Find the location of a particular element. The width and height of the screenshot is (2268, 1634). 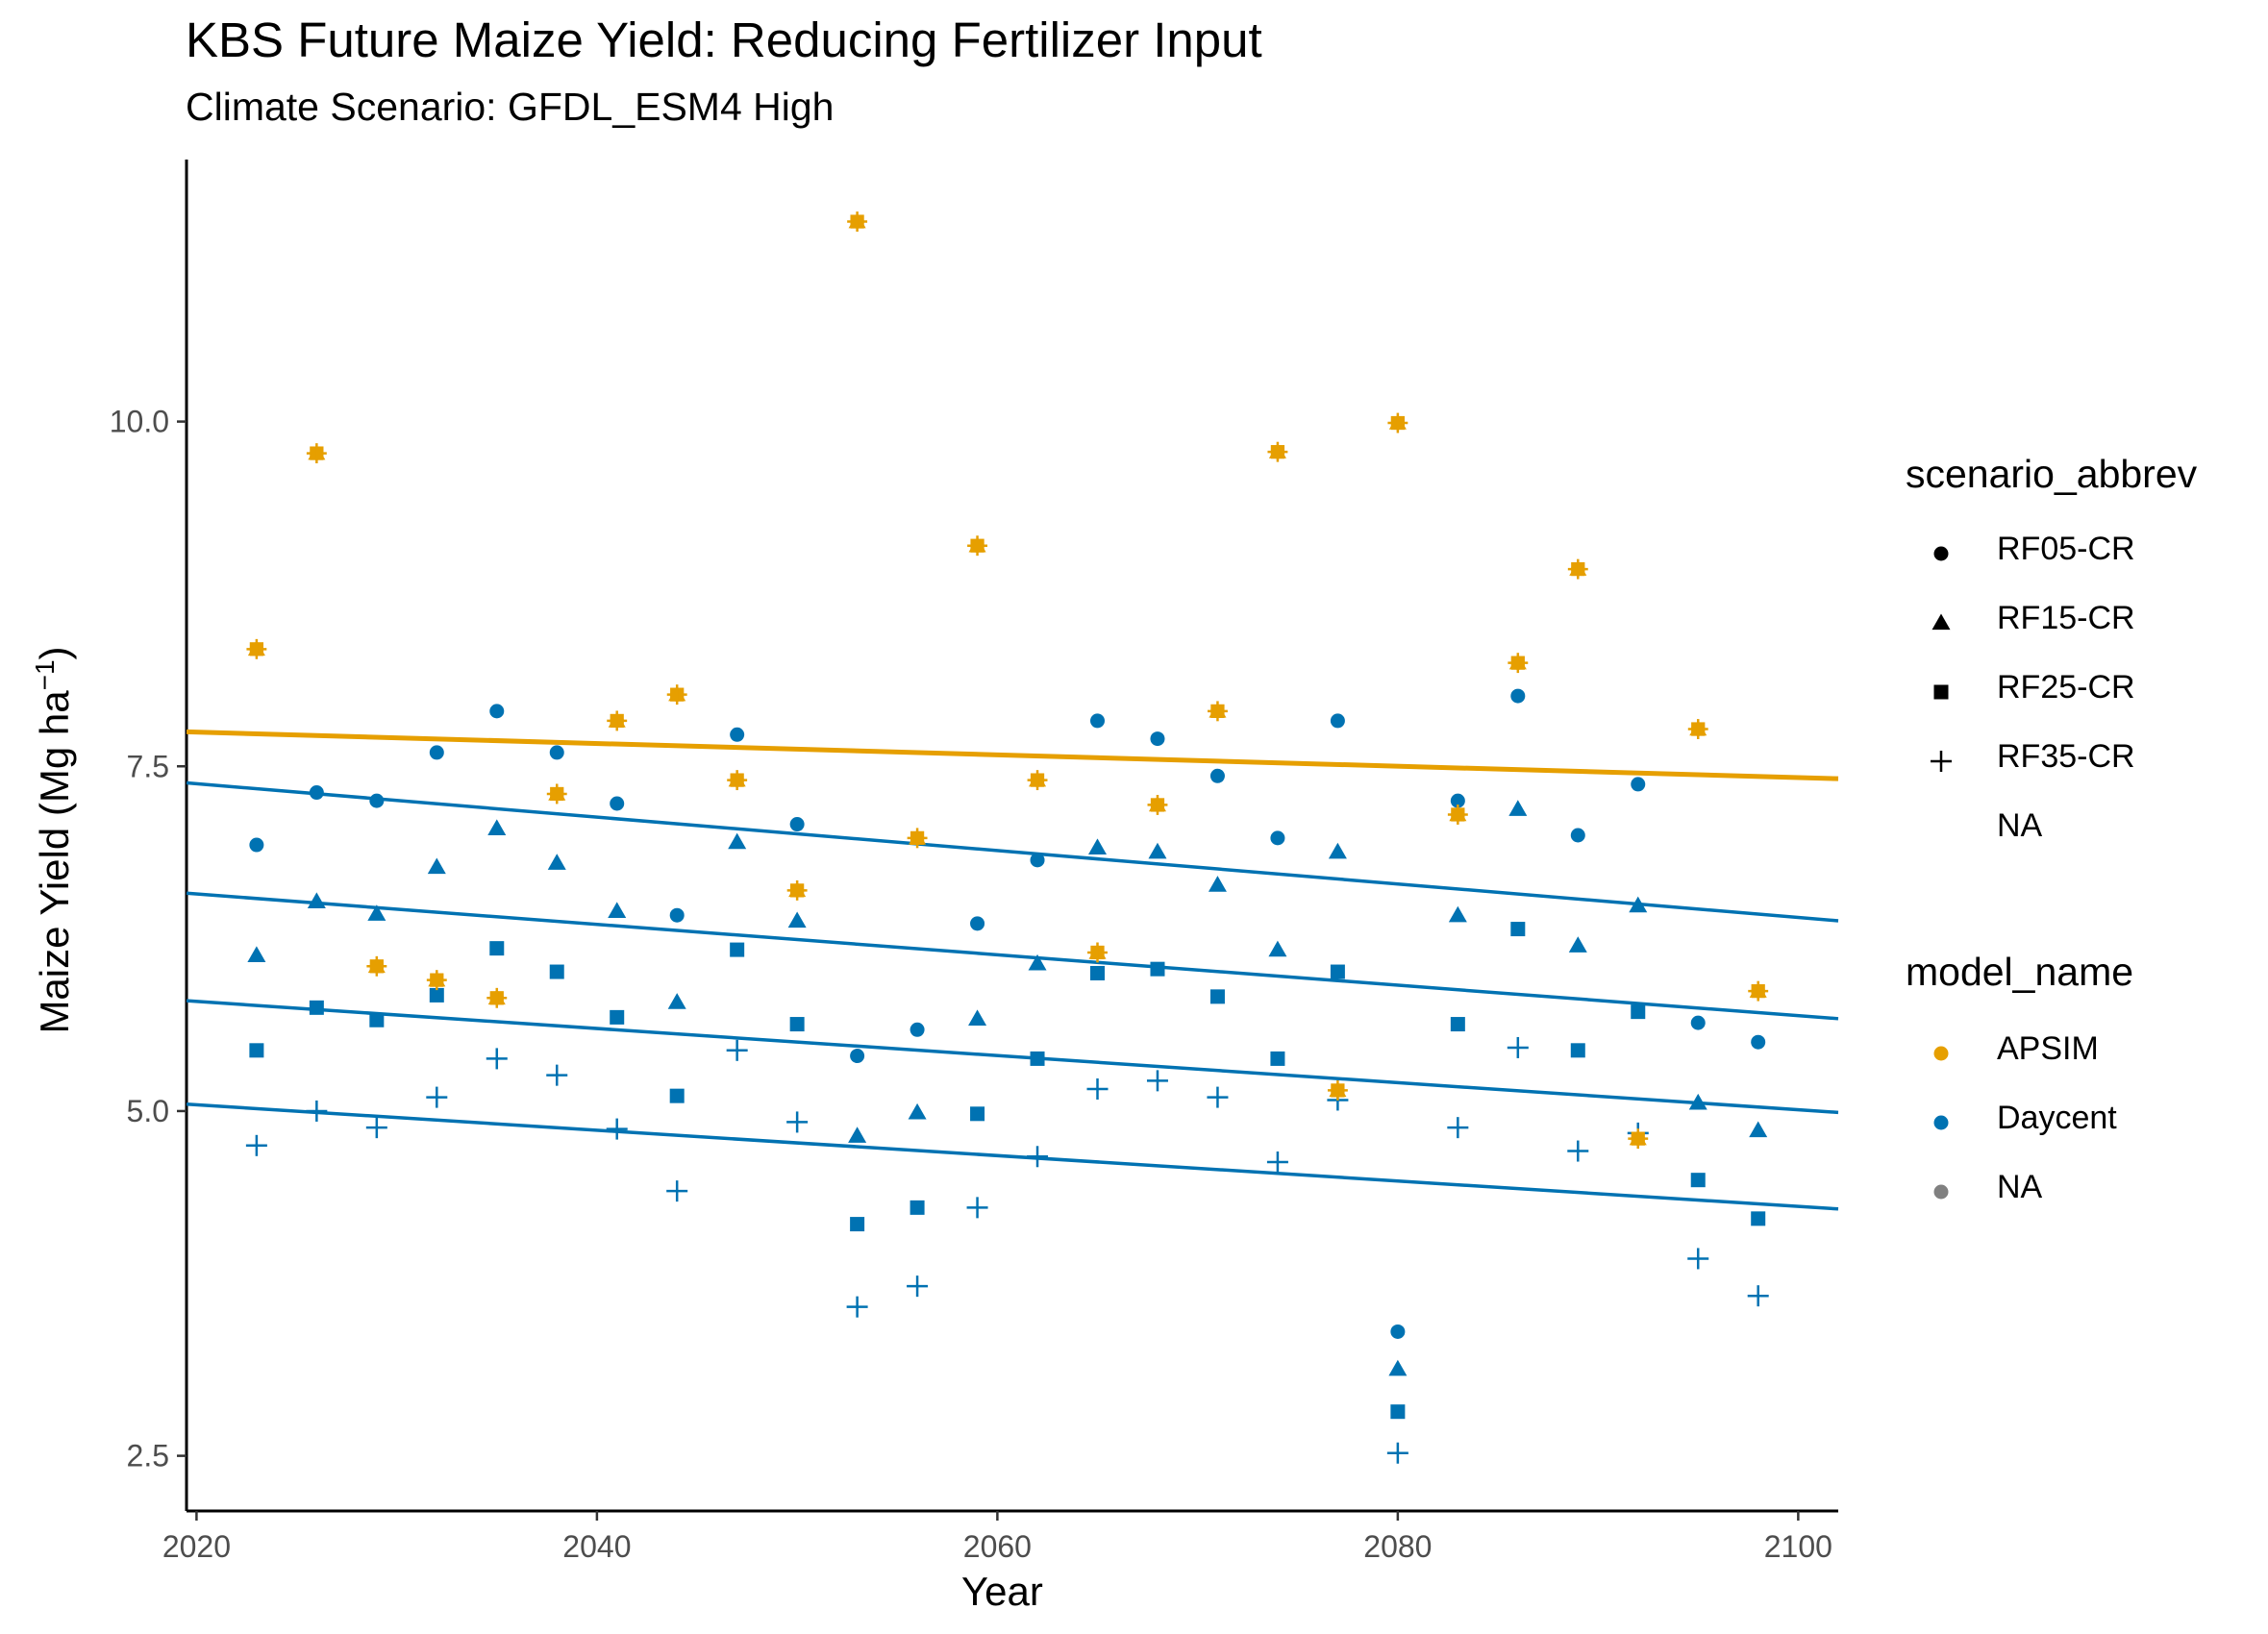

legend-key-rf35-cr is located at coordinates (1941, 761).